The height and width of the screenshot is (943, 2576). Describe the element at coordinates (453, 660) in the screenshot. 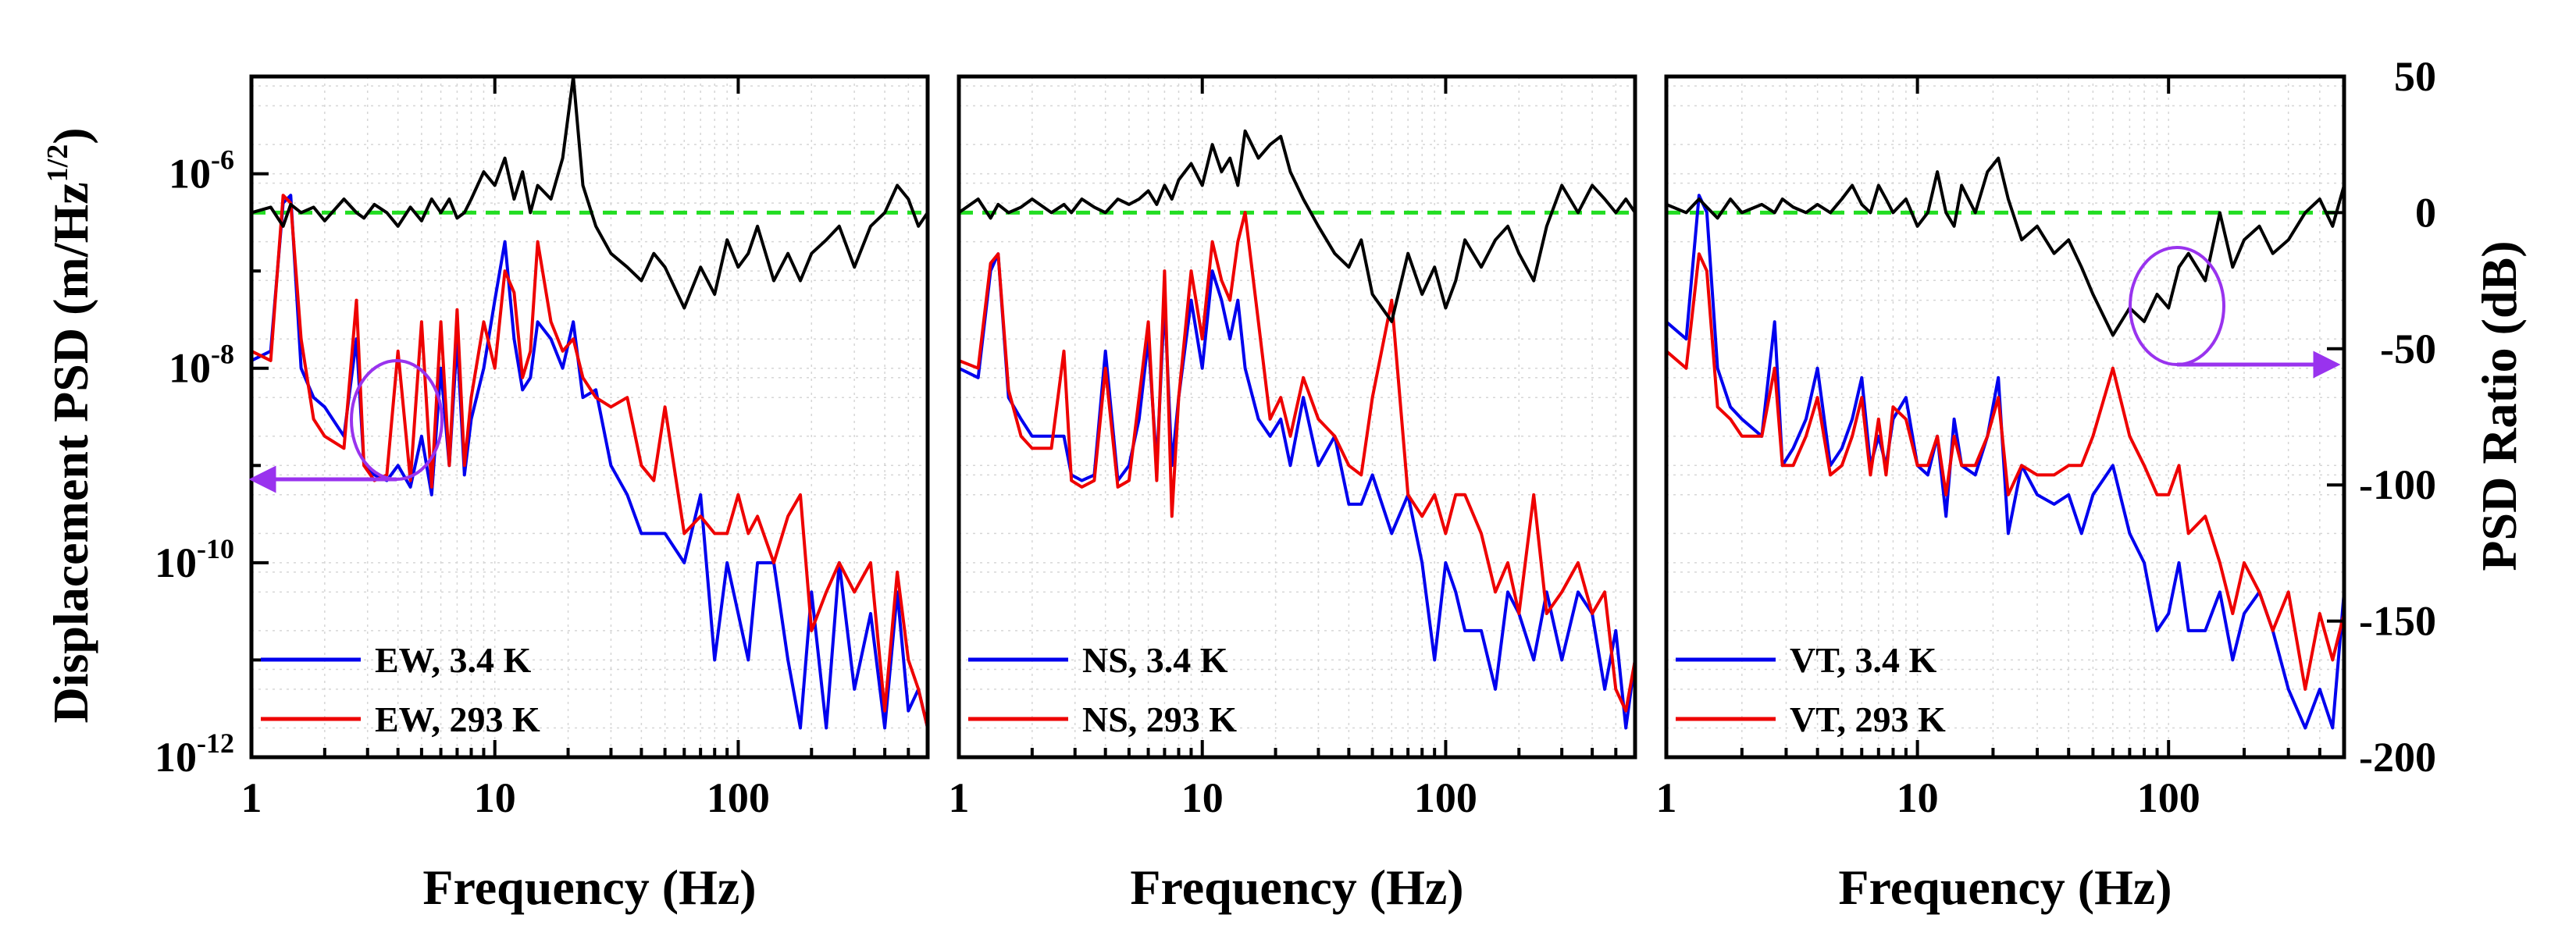

I see `legend-label: EW, 3.4 K` at that location.